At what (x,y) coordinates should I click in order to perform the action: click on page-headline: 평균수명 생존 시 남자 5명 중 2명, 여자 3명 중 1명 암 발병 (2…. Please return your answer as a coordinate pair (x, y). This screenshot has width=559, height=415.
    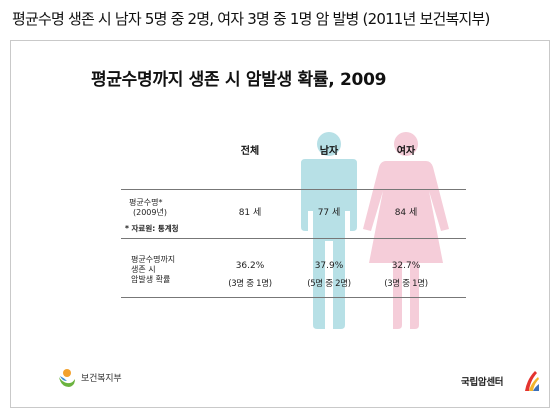
    Looking at the image, I should click on (251, 19).